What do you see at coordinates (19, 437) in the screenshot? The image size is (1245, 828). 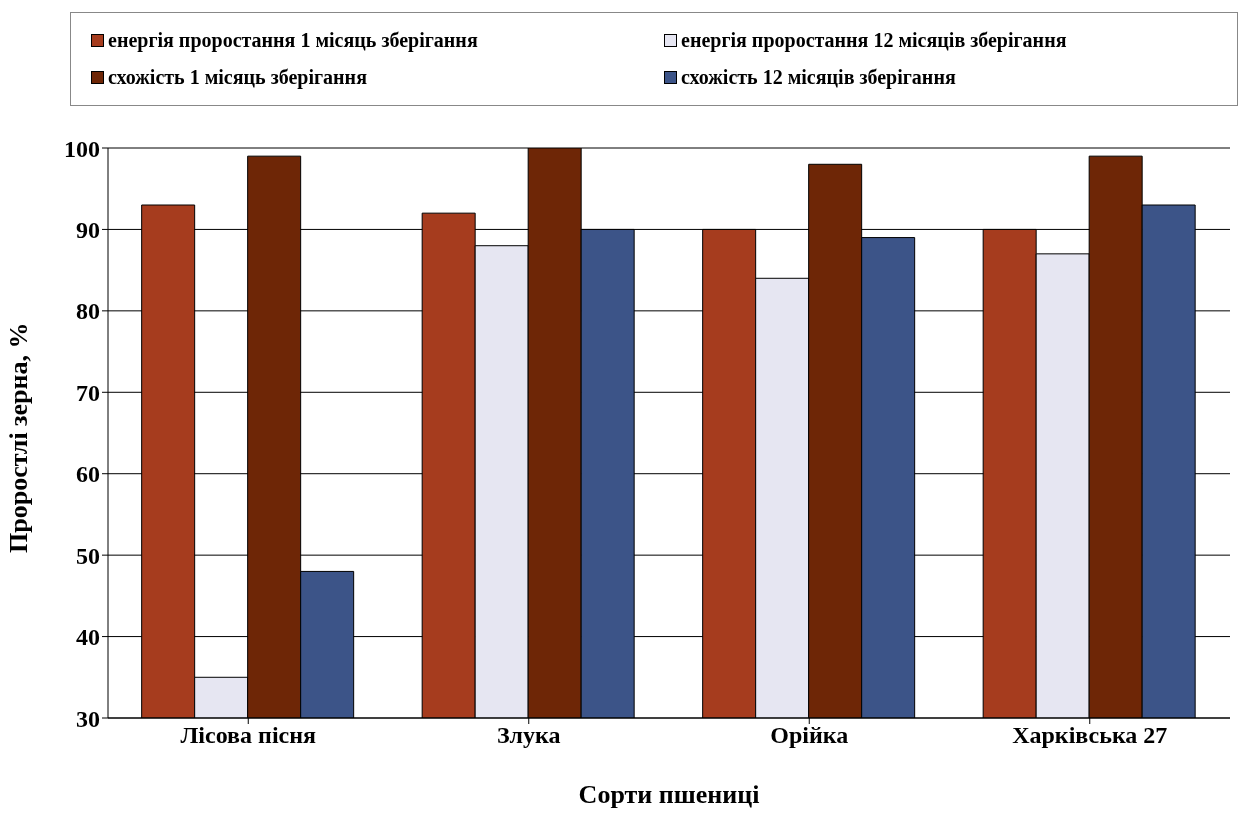 I see `y-axis-title: Проростлі зерна, %` at bounding box center [19, 437].